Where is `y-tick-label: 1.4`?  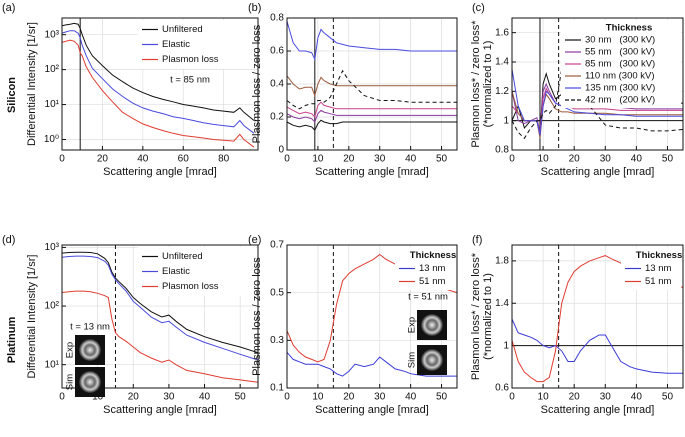
y-tick-label: 1.4 is located at coordinates (502, 303).